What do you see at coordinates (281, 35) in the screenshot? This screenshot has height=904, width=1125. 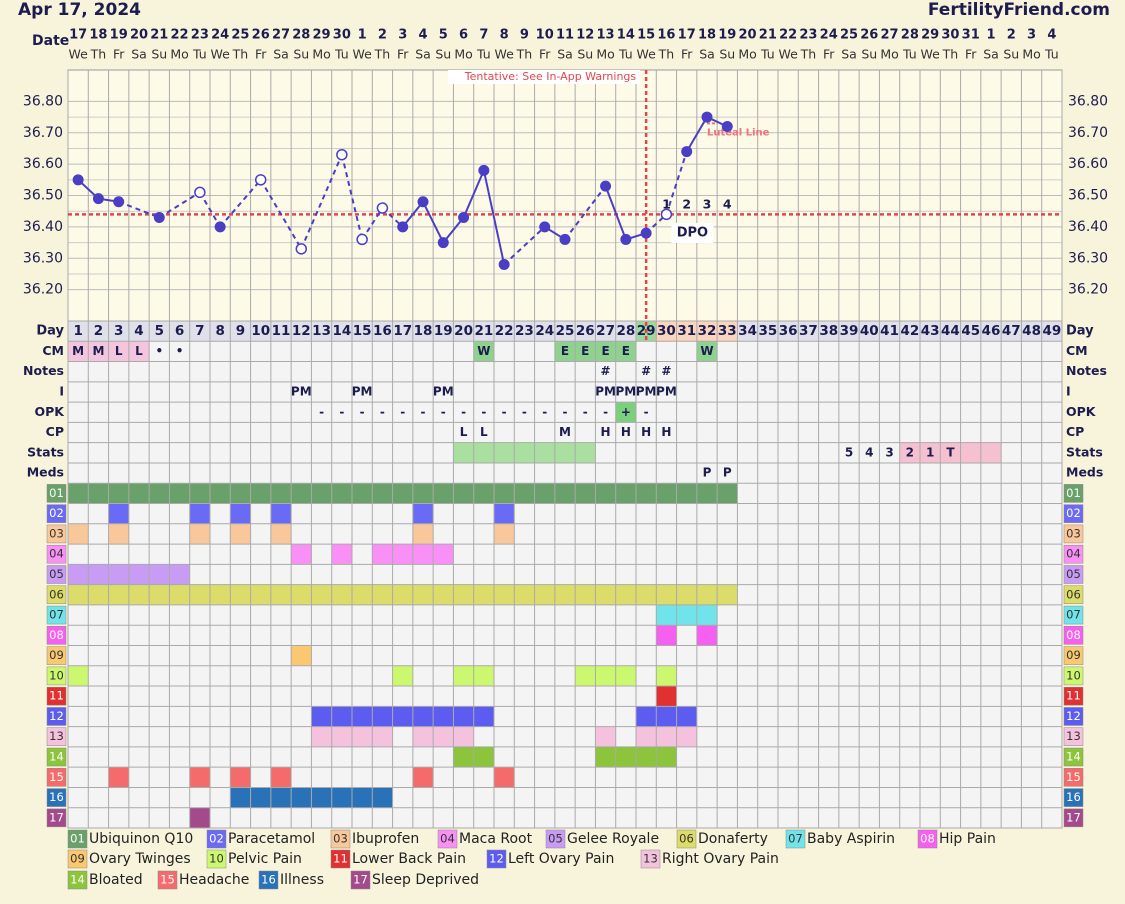 I see `date: 27` at bounding box center [281, 35].